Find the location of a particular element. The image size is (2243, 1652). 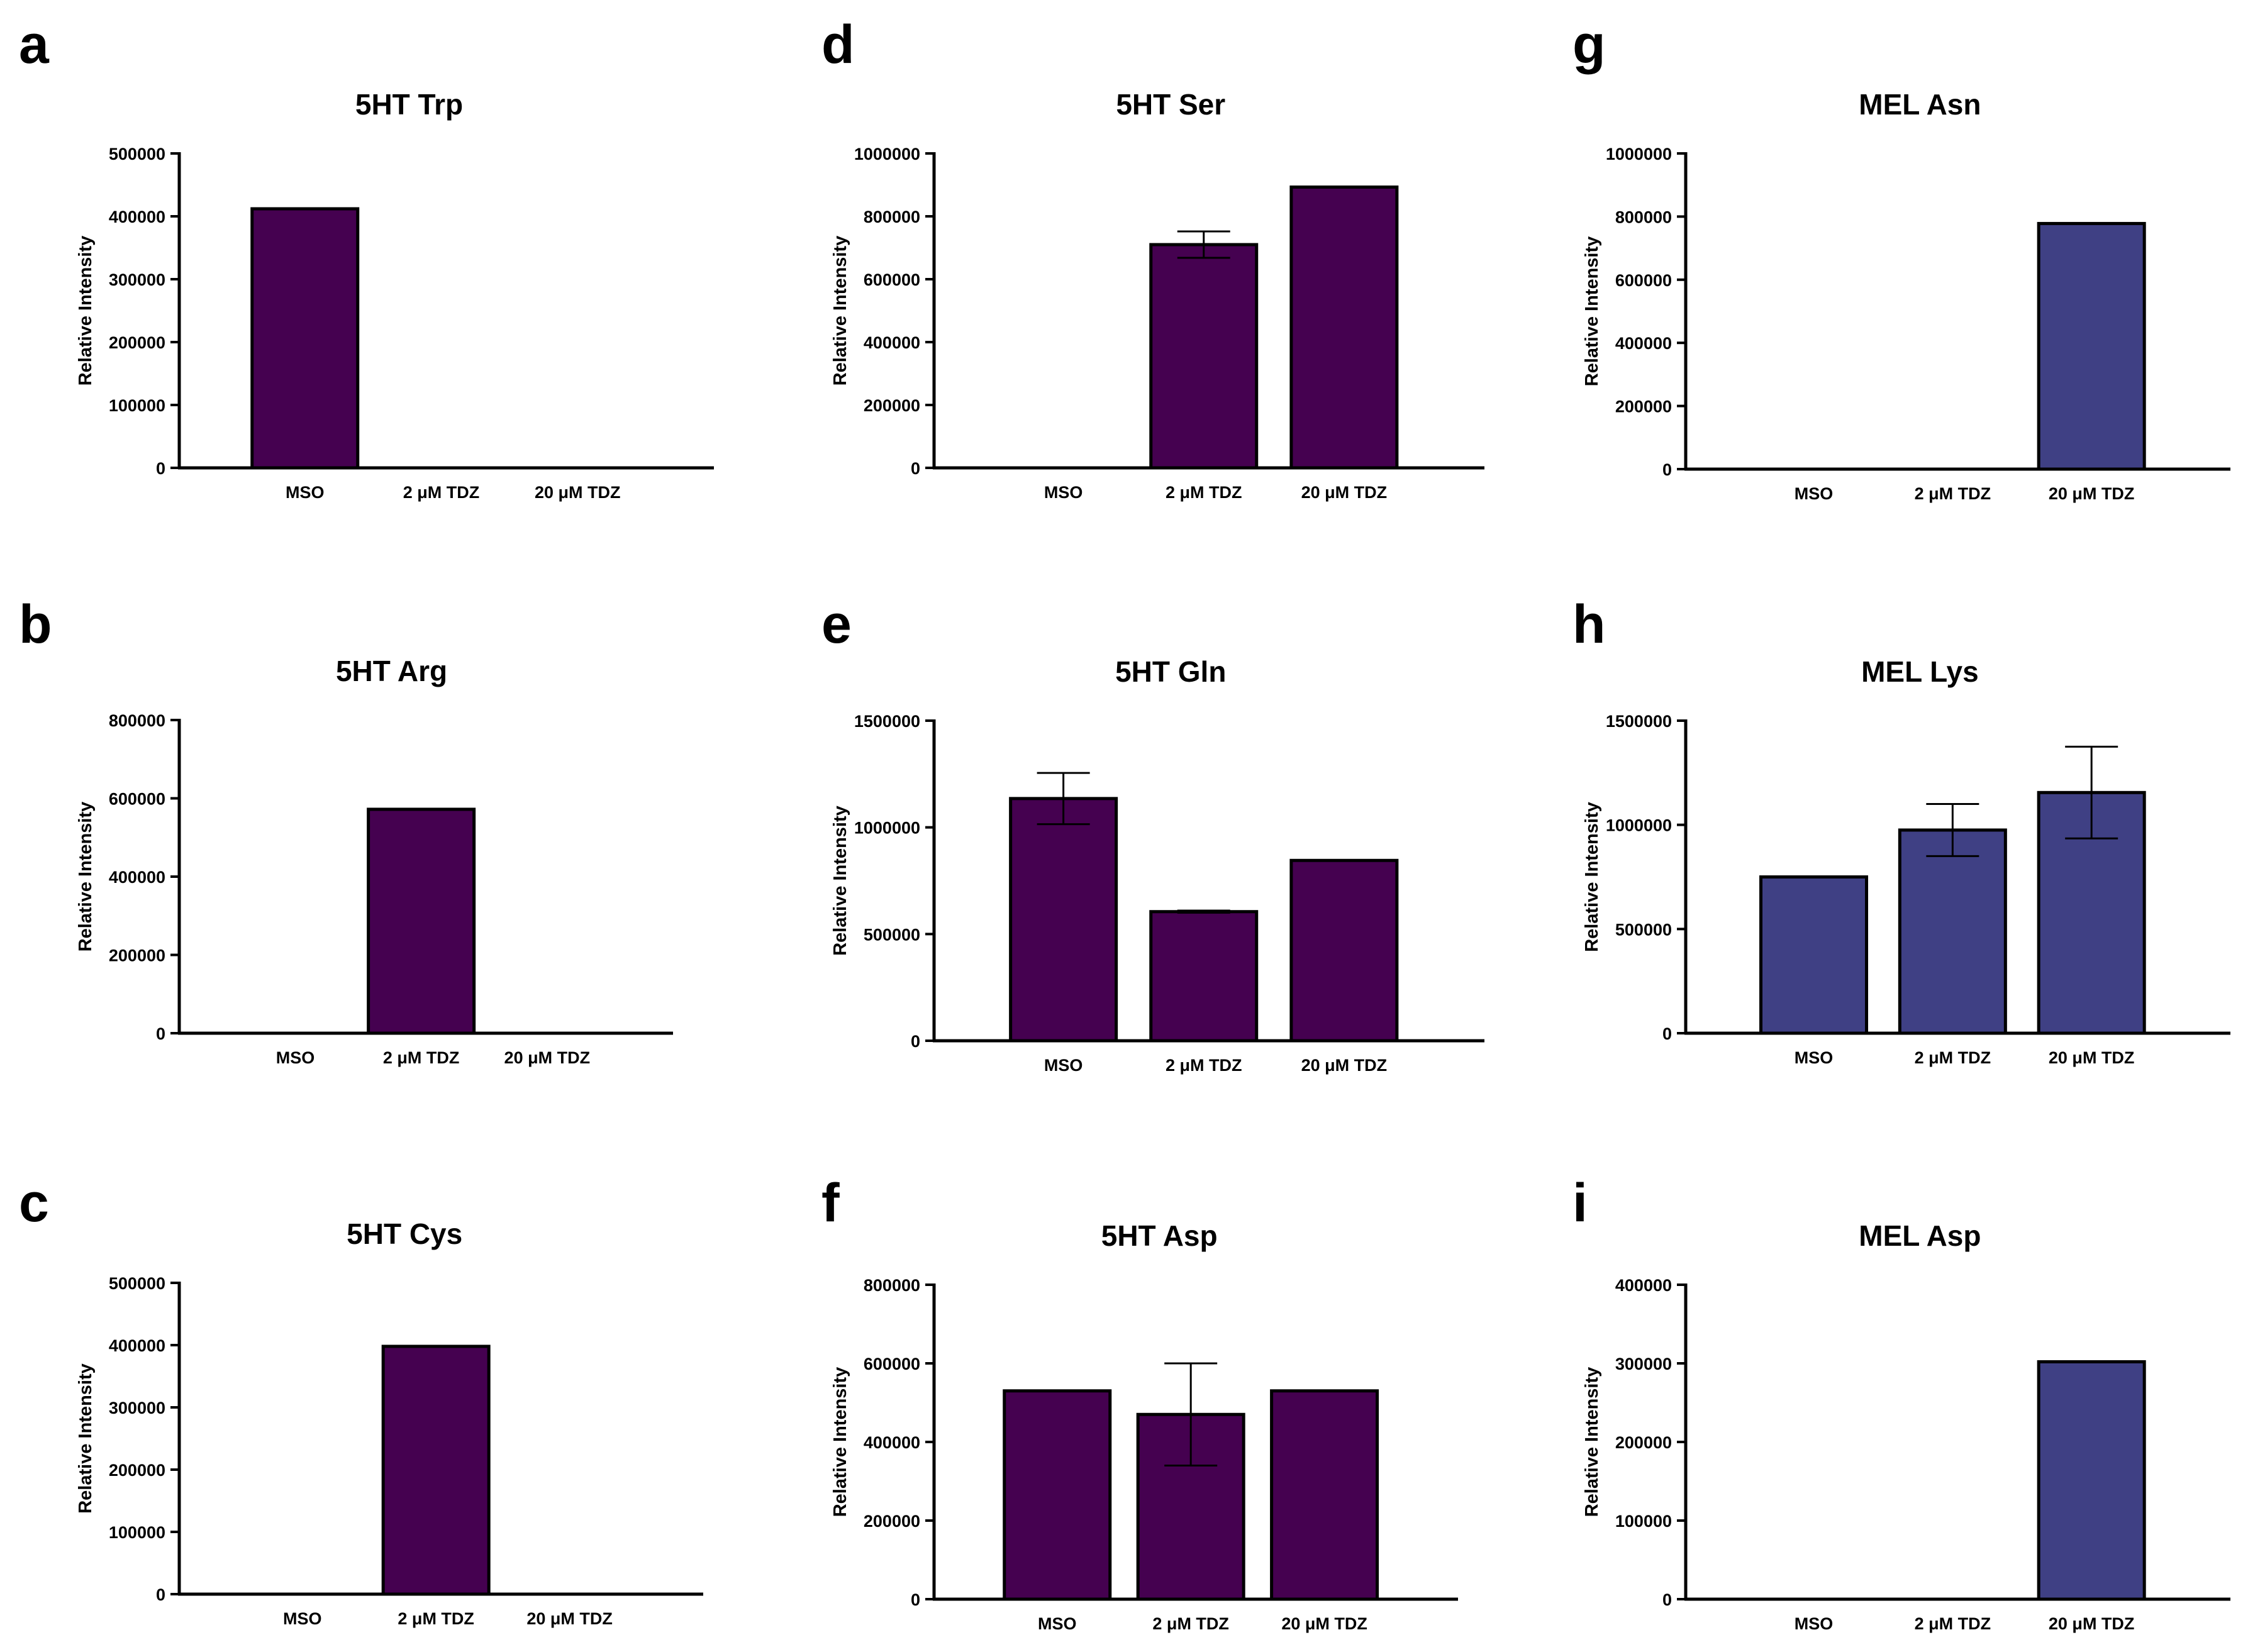

panel-letter: d is located at coordinates (838, 44).